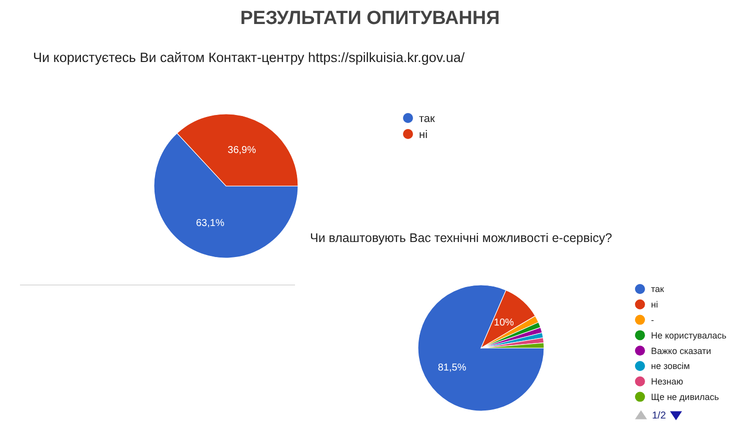  I want to click on chart-title: РЕЗУЛЬТАТИ ОПИТУВАННЯ, so click(370, 18).